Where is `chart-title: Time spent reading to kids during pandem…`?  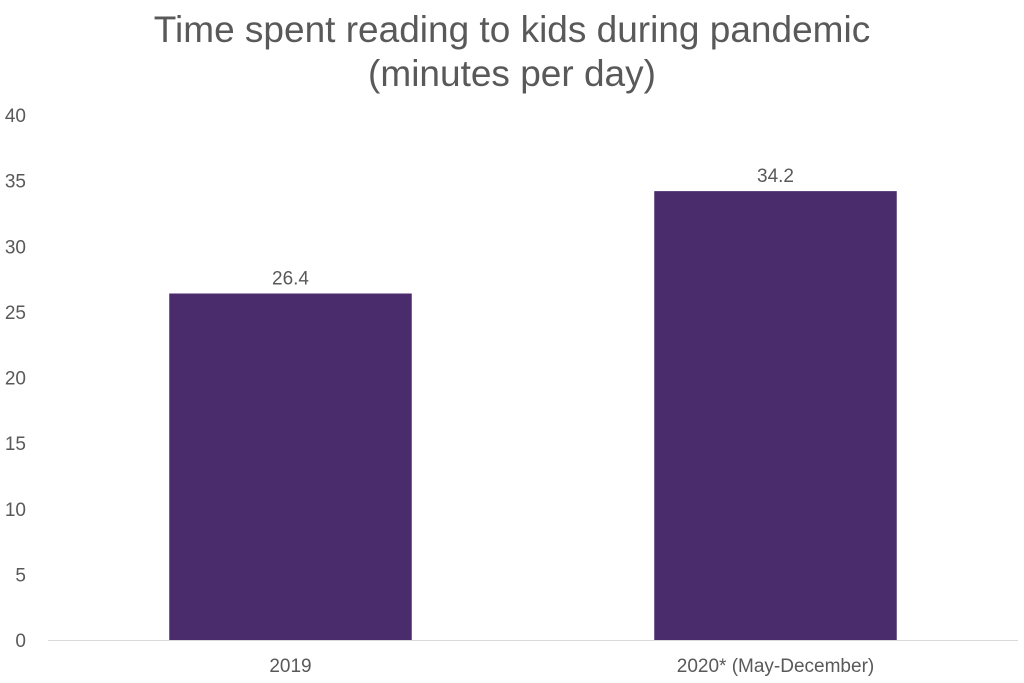 chart-title: Time spent reading to kids during pandem… is located at coordinates (512, 52).